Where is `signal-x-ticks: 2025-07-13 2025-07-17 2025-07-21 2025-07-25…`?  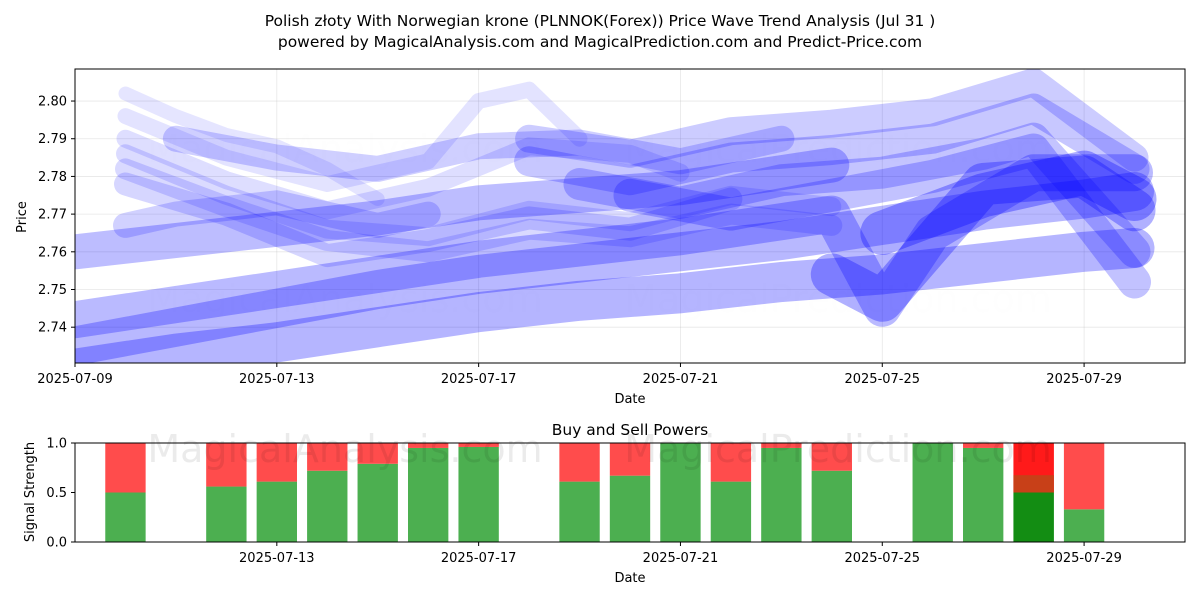 signal-x-ticks: 2025-07-13 2025-07-17 2025-07-21 2025-07-25… is located at coordinates (680, 554).